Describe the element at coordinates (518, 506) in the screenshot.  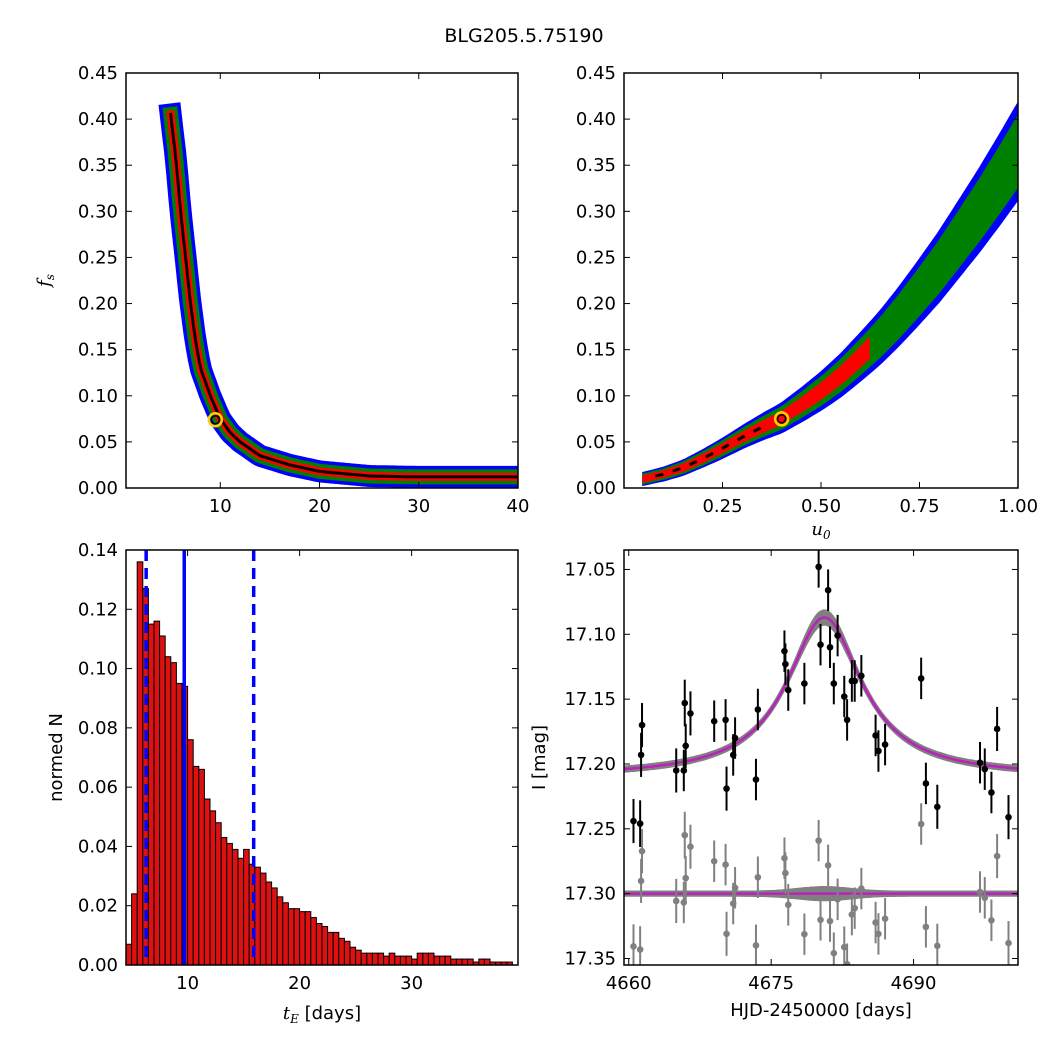
I see `x-tick-label: 40` at that location.